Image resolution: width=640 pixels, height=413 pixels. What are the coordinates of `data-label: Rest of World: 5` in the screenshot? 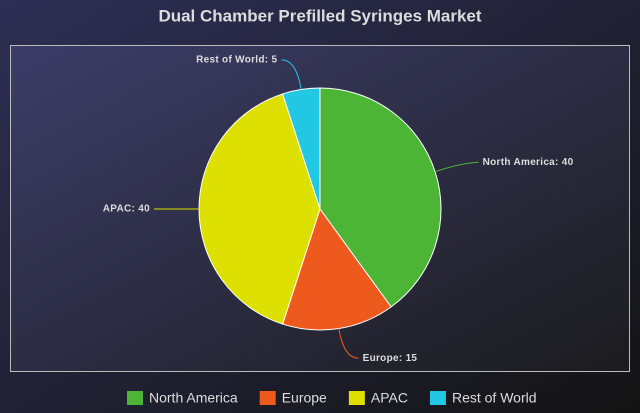 It's located at (236, 59).